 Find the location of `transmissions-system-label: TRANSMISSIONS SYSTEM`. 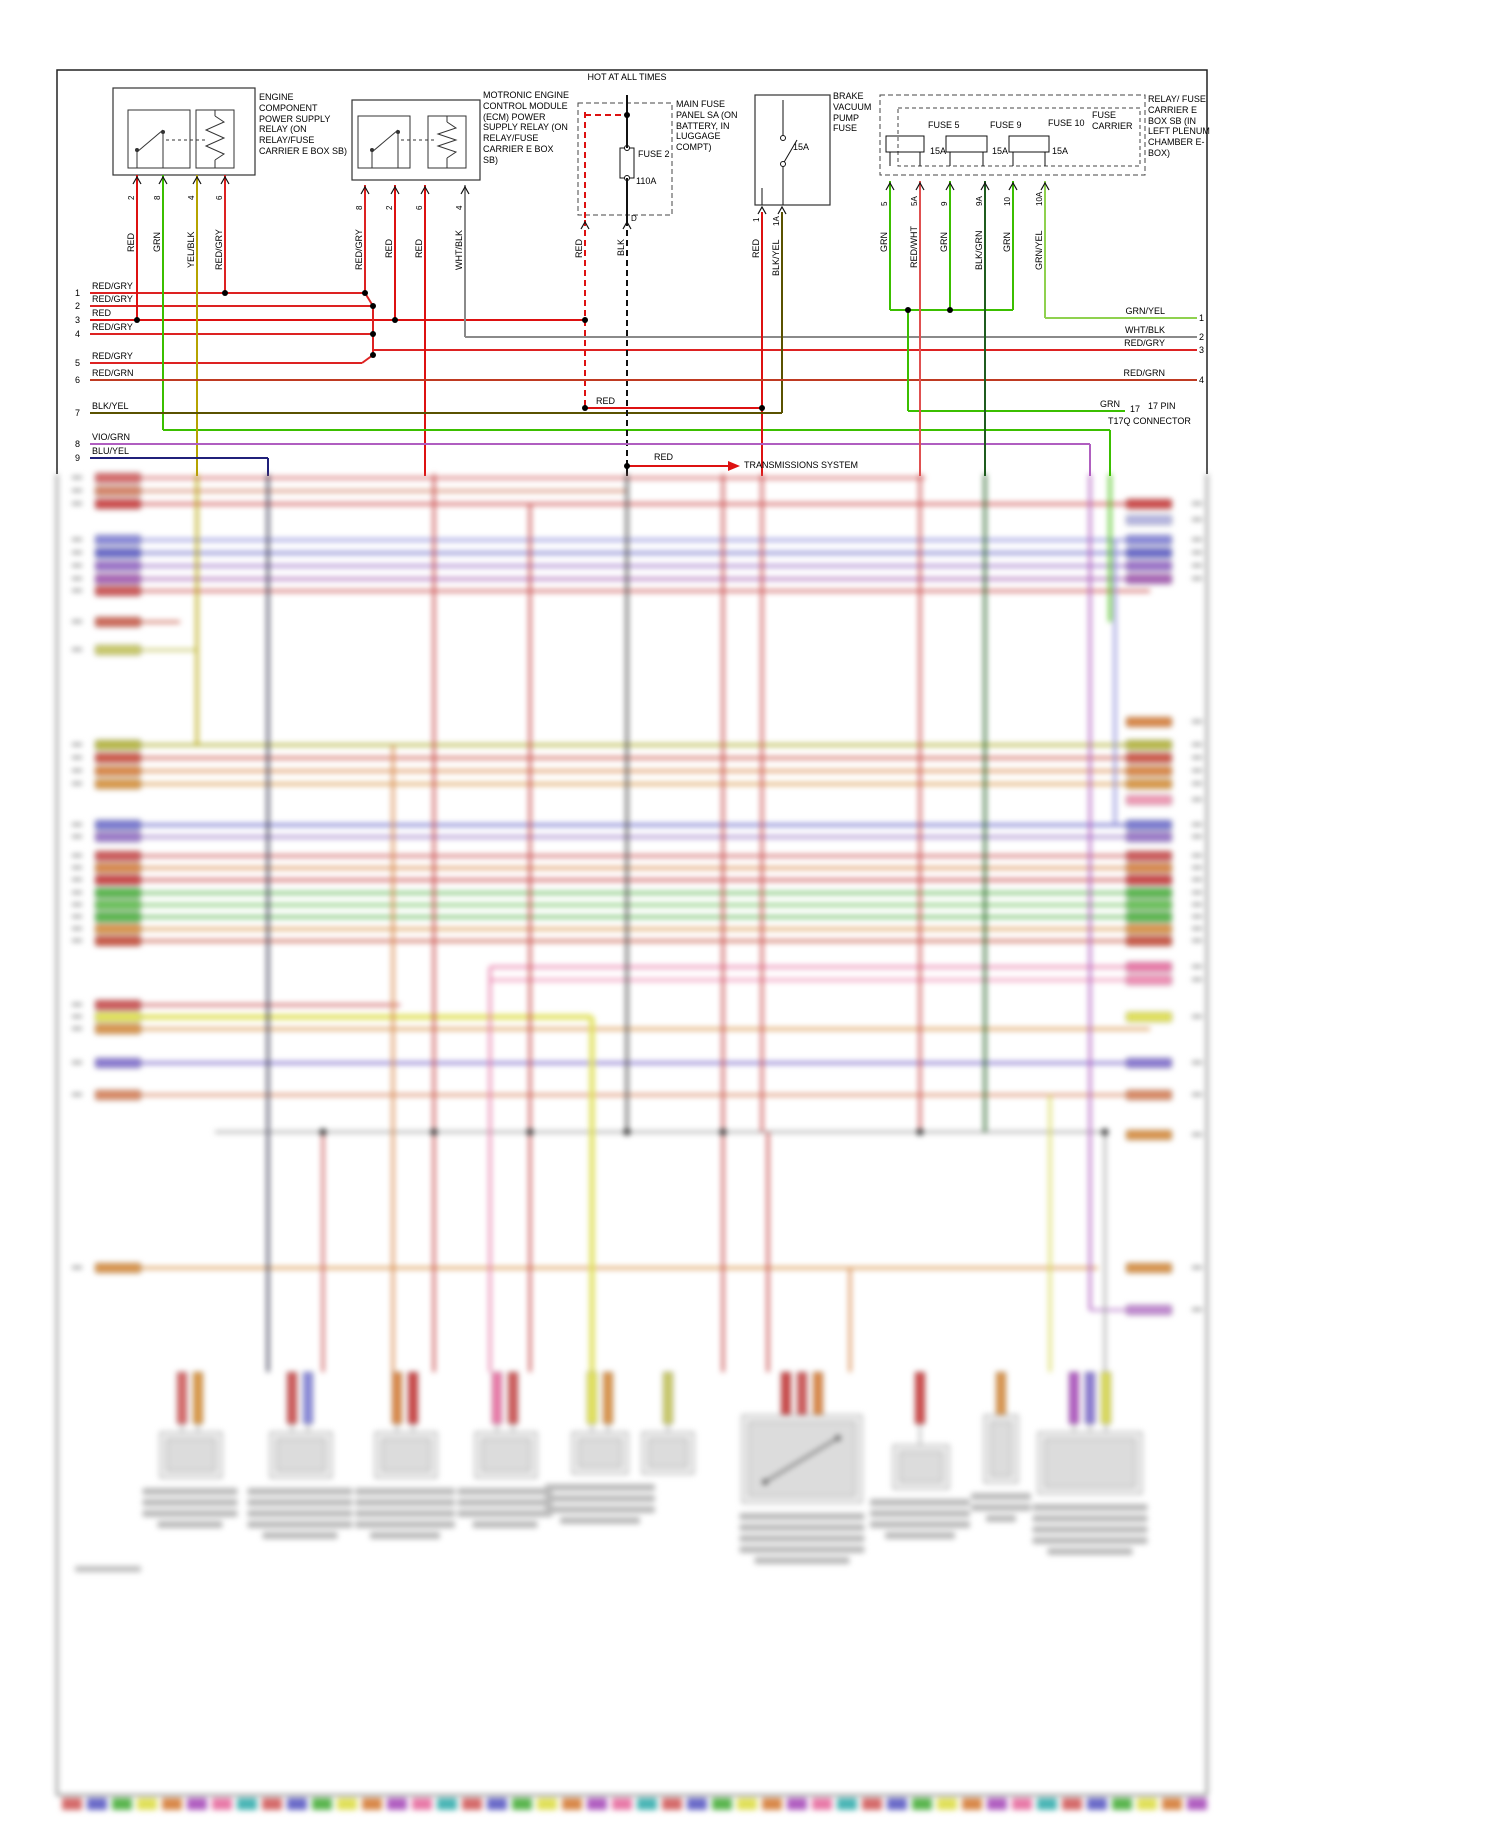

transmissions-system-label: TRANSMISSIONS SYSTEM is located at coordinates (801, 465).